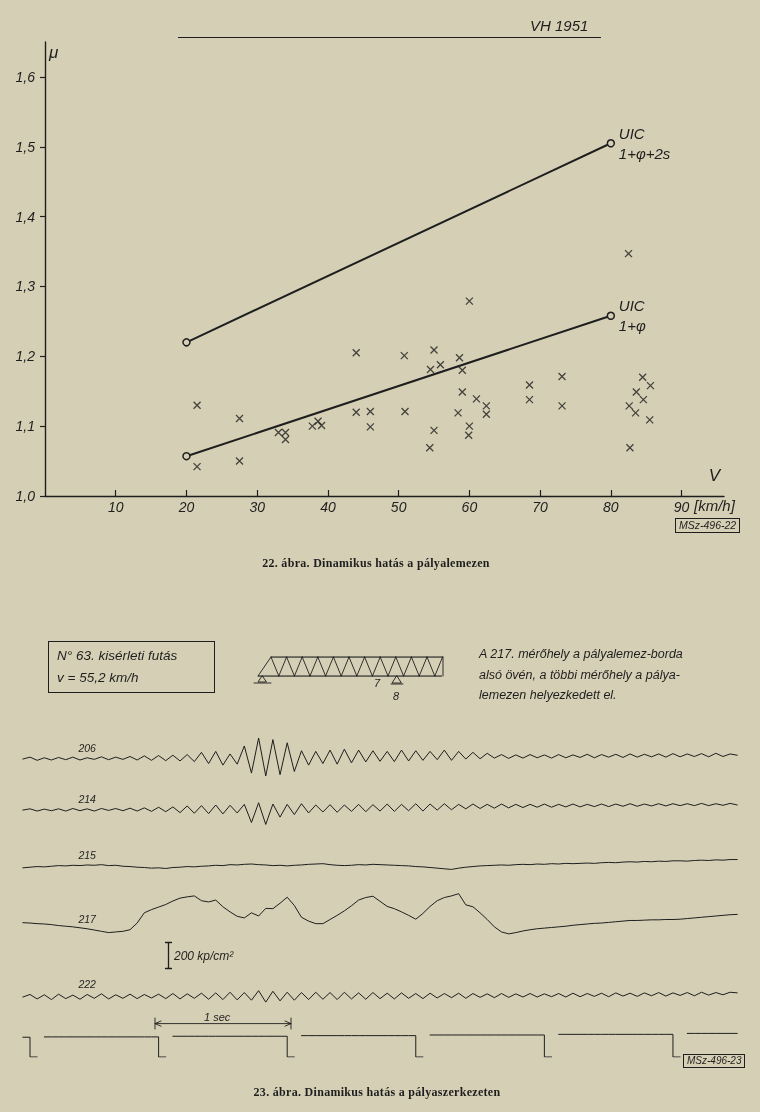 The image size is (760, 1112). I want to click on x-tick-label: 40, so click(328, 507).